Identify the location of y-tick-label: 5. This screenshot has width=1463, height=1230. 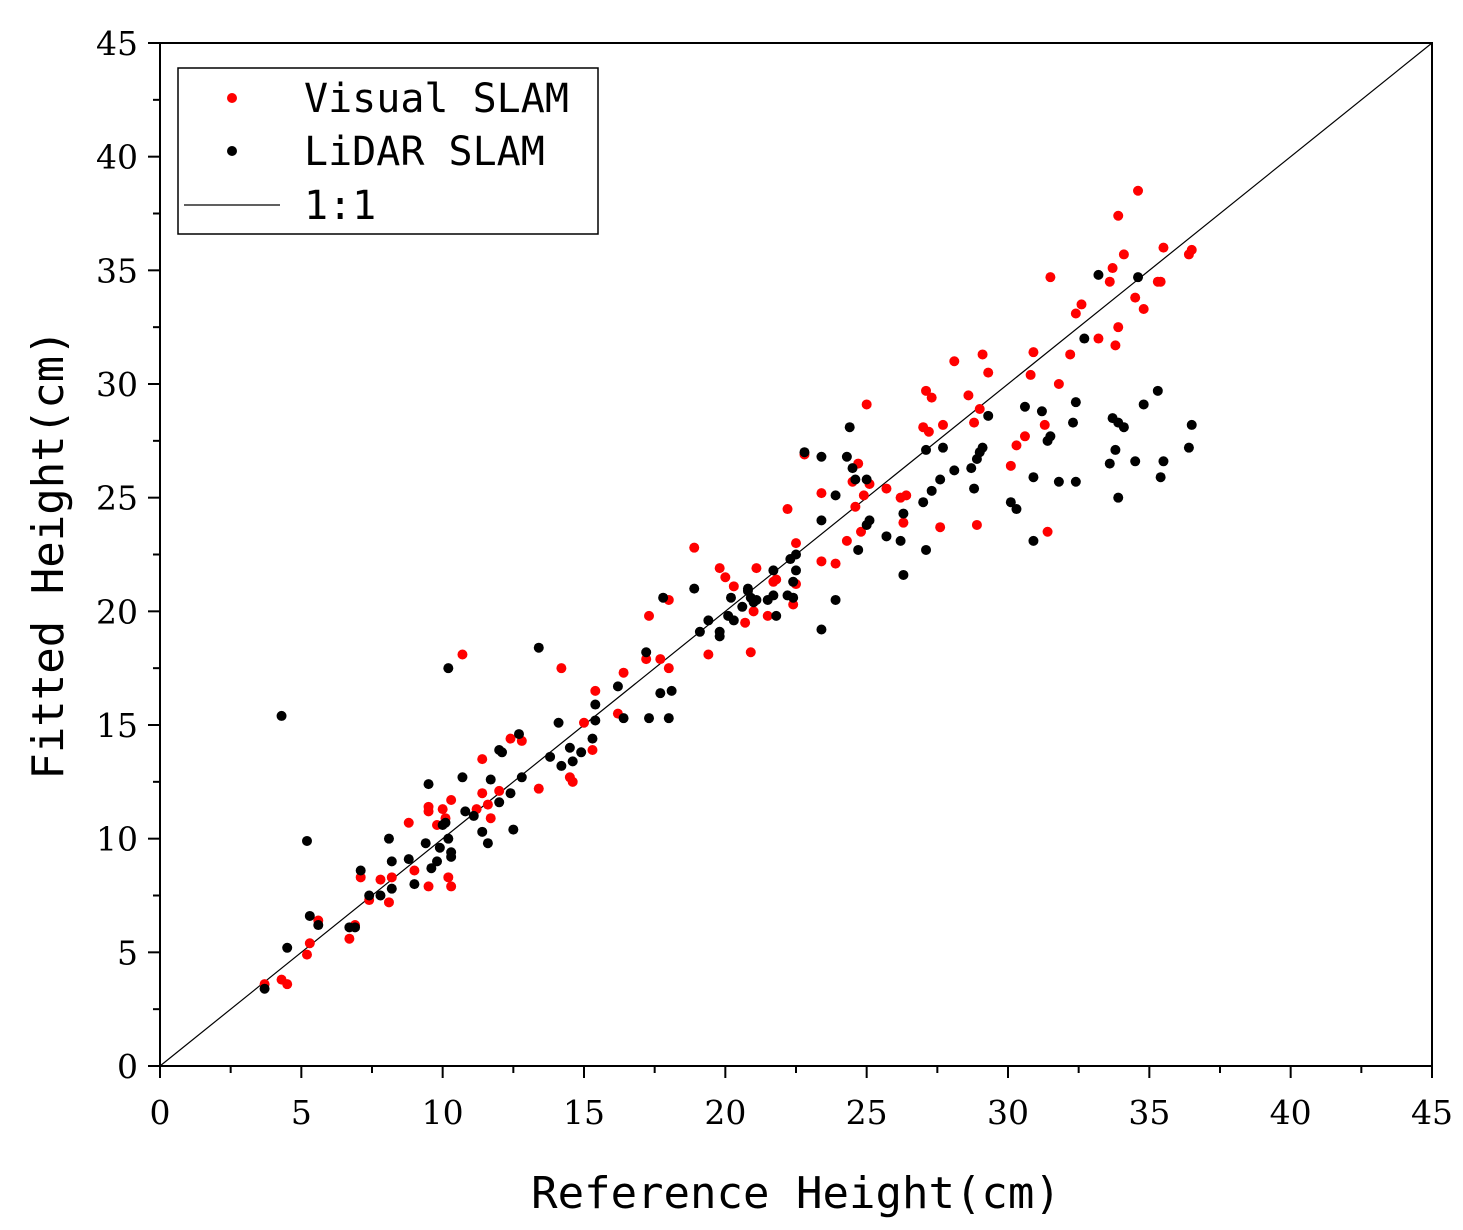
(127, 952).